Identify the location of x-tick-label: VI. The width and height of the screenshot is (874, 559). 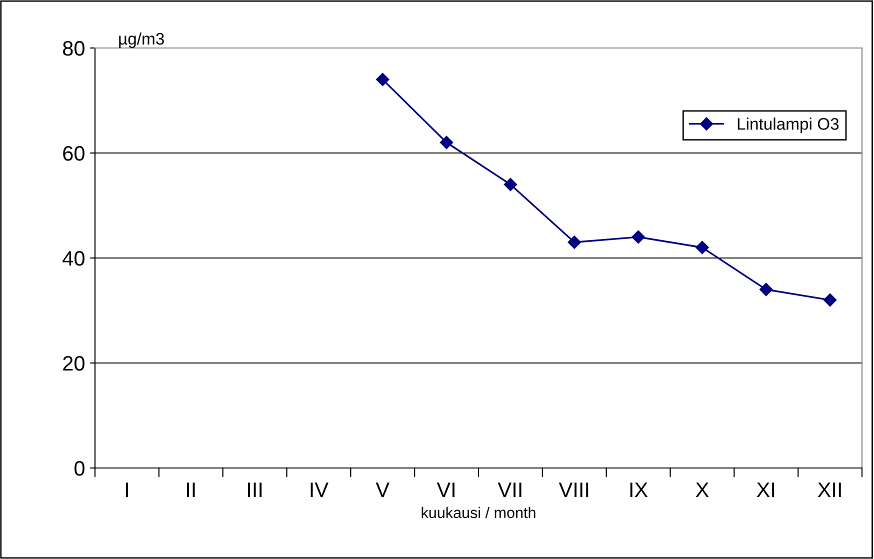
(445, 489).